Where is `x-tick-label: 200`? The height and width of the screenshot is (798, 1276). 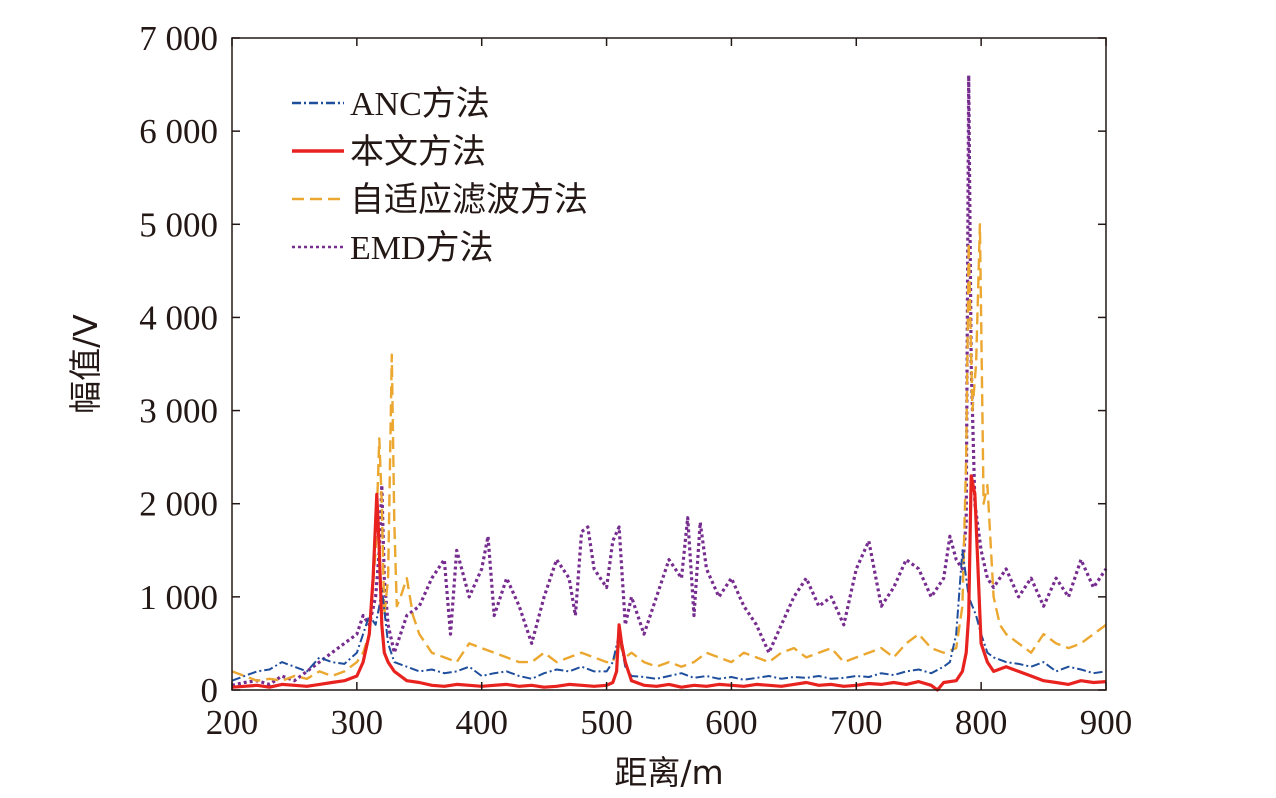 x-tick-label: 200 is located at coordinates (232, 722).